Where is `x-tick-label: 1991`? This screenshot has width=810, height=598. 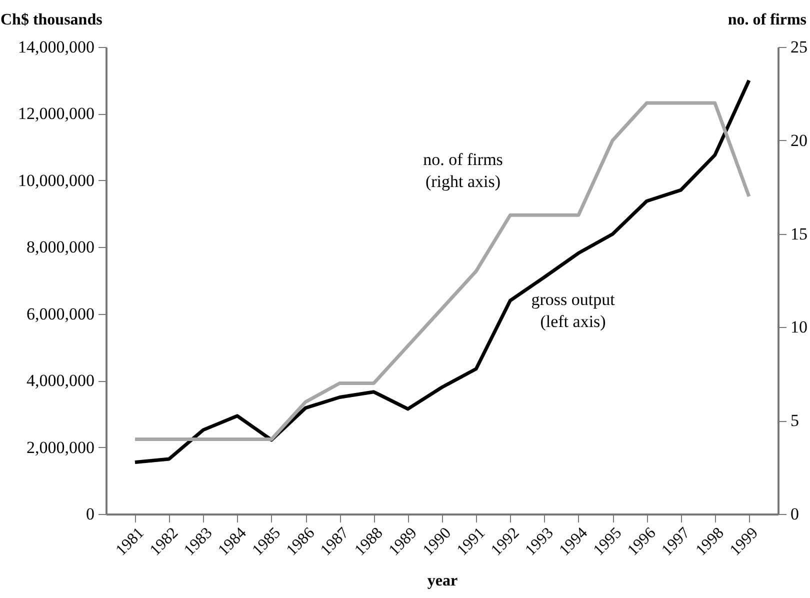 x-tick-label: 1991 is located at coordinates (471, 542).